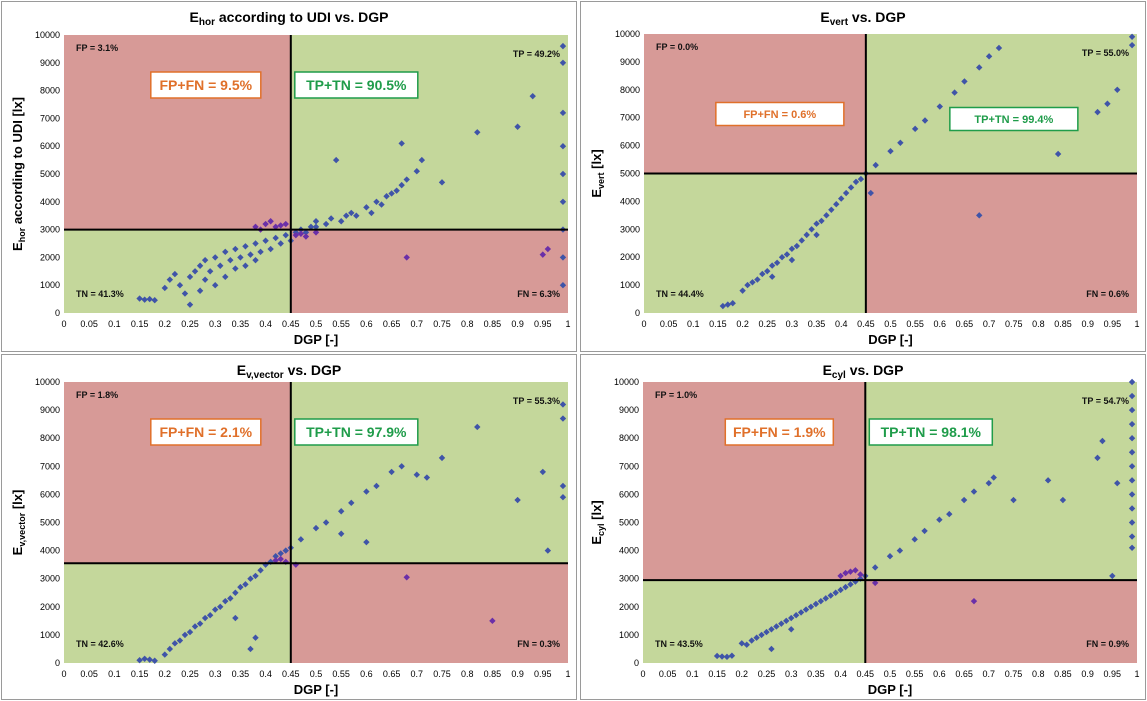 Image resolution: width=1147 pixels, height=701 pixels. Describe the element at coordinates (543, 324) in the screenshot. I see `x-tick-label: 0.95` at that location.